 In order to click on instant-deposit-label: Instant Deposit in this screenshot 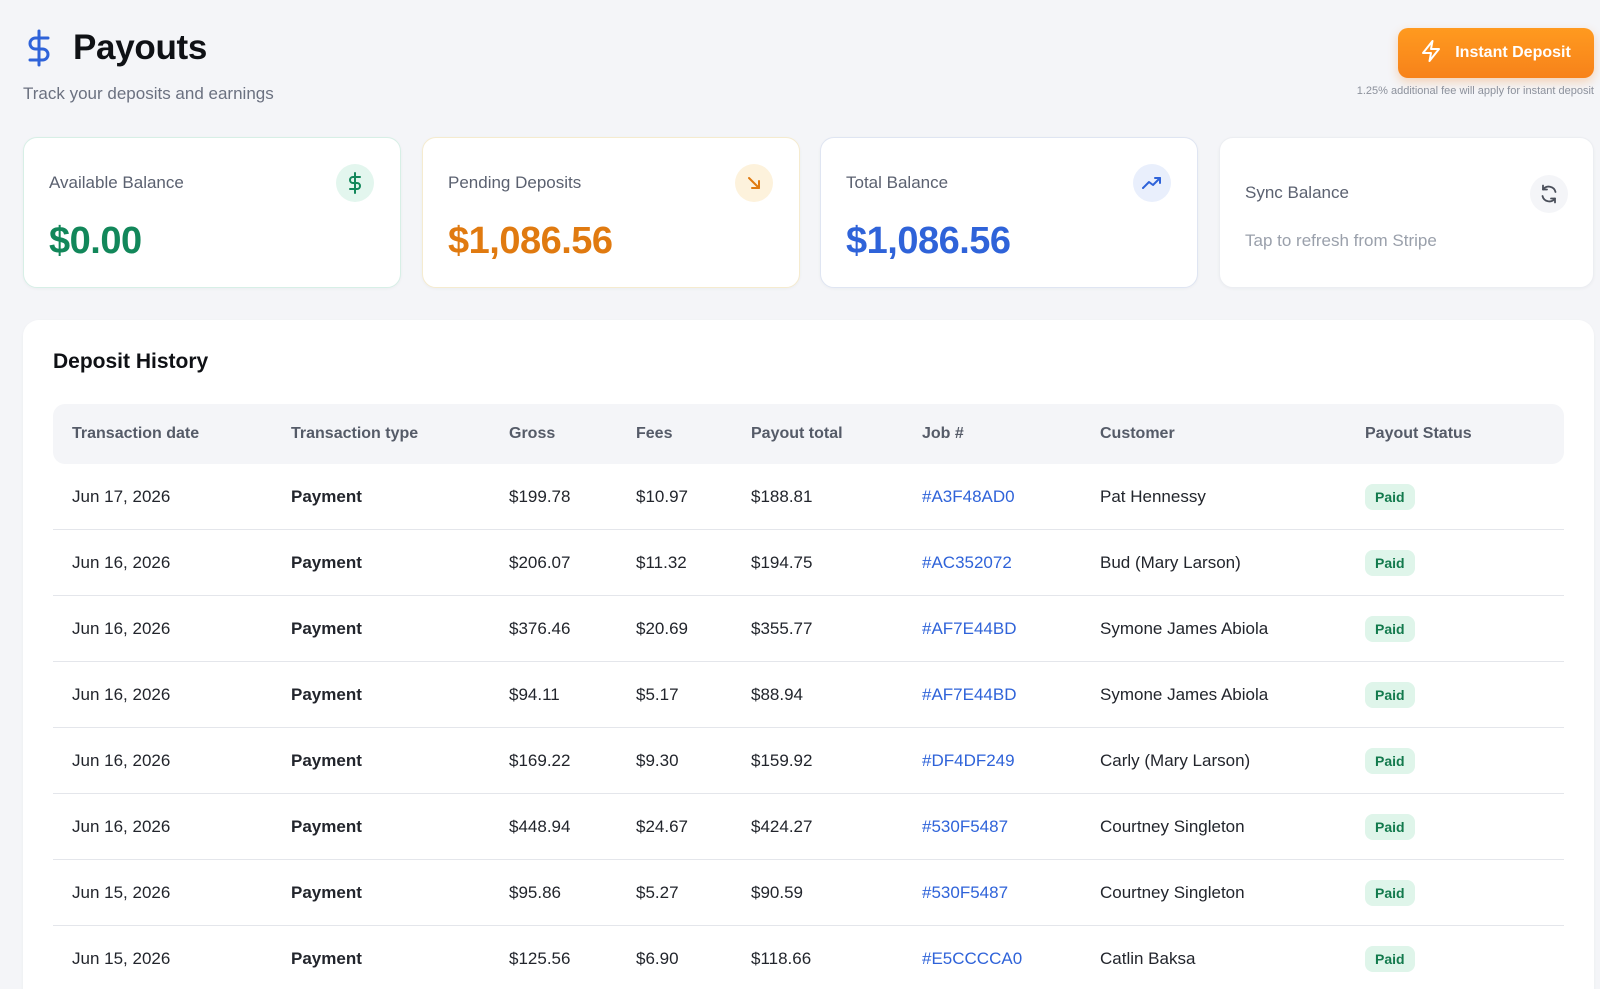, I will do `click(1513, 52)`.